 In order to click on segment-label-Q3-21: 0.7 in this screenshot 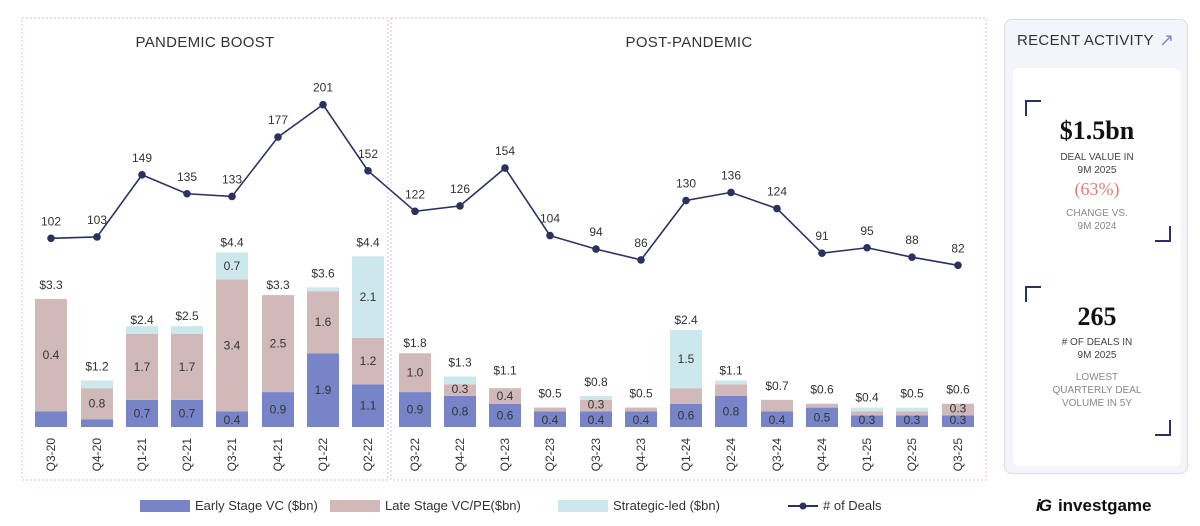, I will do `click(232, 266)`.